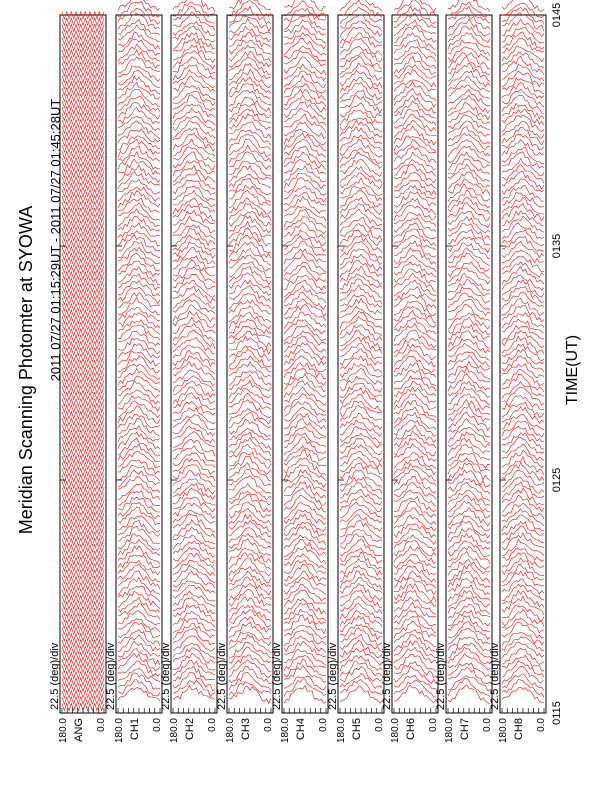  What do you see at coordinates (495, 676) in the screenshot?
I see `panel-scale-label: 22.5 (deg)/div` at bounding box center [495, 676].